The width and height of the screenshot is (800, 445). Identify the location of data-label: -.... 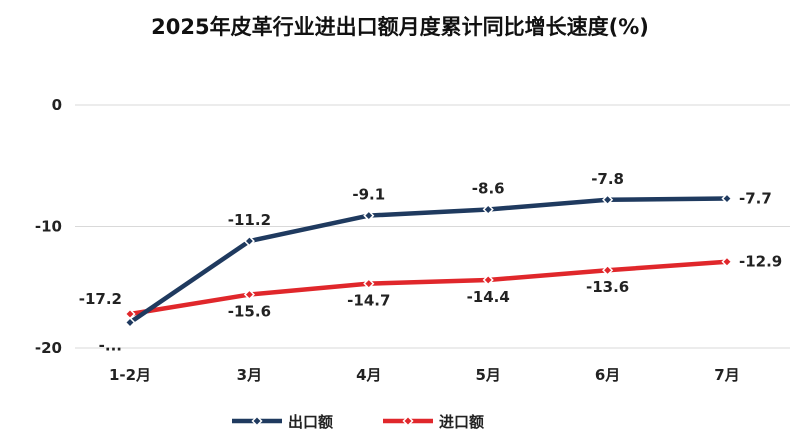
(110, 345).